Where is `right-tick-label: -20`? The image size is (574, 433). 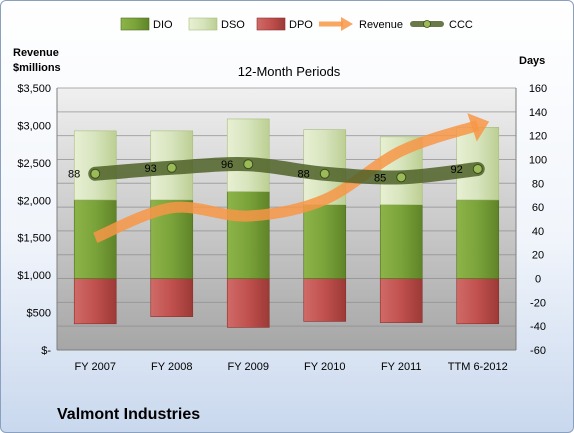 right-tick-label: -20 is located at coordinates (538, 303).